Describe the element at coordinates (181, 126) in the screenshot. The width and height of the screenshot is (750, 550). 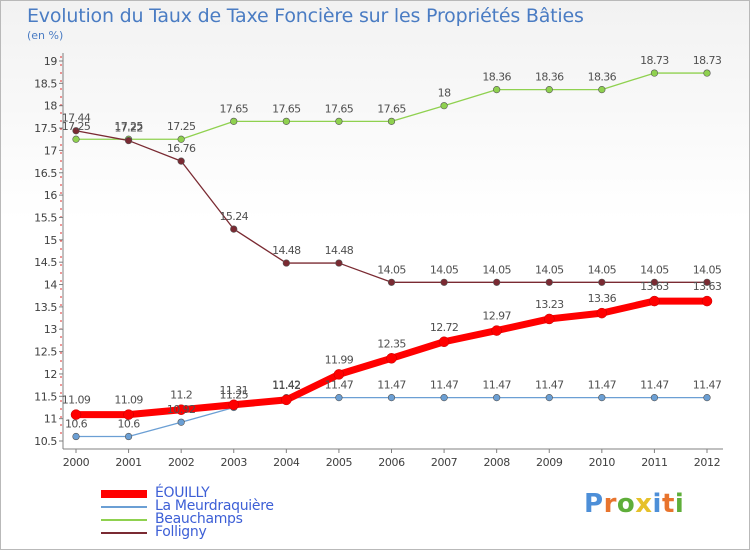
I see `data-label-2-2: 17.25` at that location.